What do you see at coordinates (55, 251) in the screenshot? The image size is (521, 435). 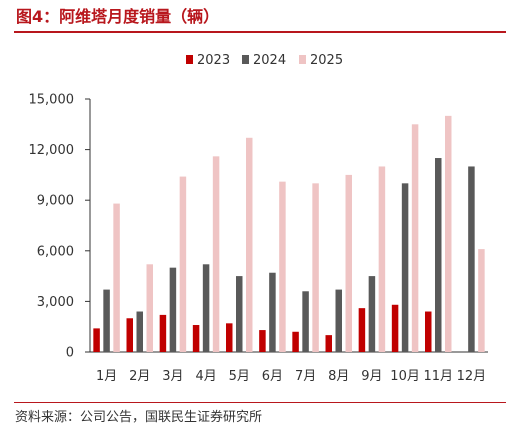 I see `y-tick-label: 6,000` at bounding box center [55, 251].